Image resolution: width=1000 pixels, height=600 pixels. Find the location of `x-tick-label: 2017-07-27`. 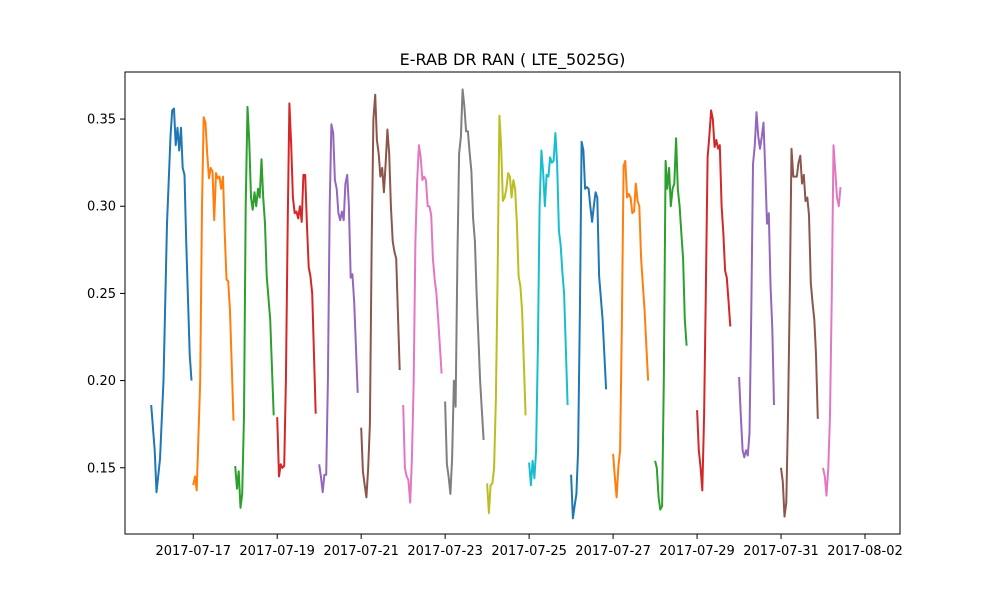

x-tick-label: 2017-07-27 is located at coordinates (613, 551).